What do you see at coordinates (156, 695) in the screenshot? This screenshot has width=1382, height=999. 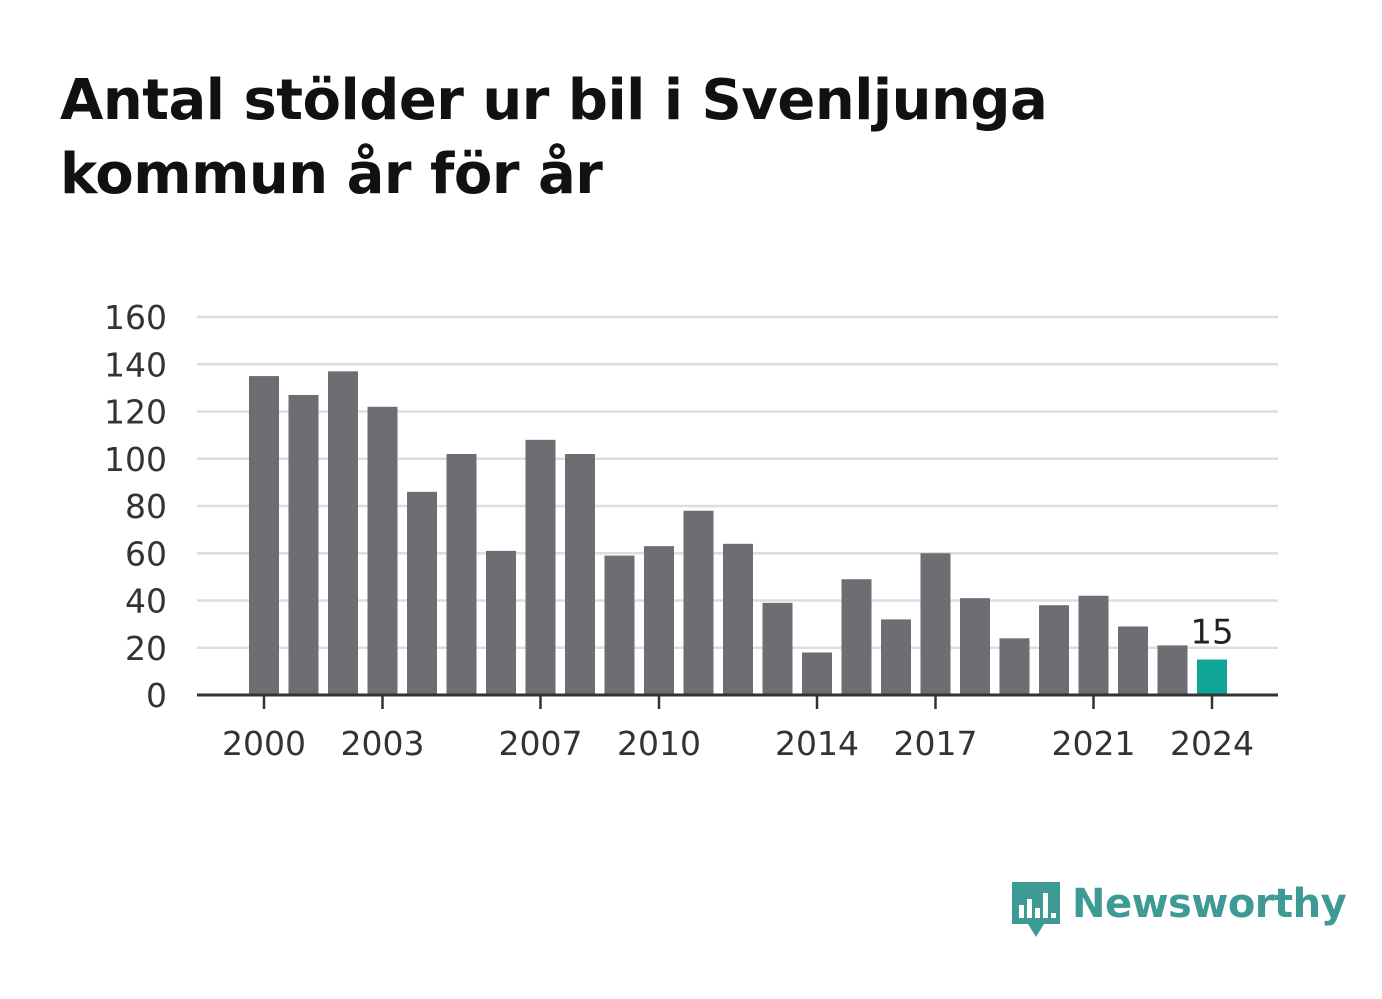 I see `y-tick-label: 0` at bounding box center [156, 695].